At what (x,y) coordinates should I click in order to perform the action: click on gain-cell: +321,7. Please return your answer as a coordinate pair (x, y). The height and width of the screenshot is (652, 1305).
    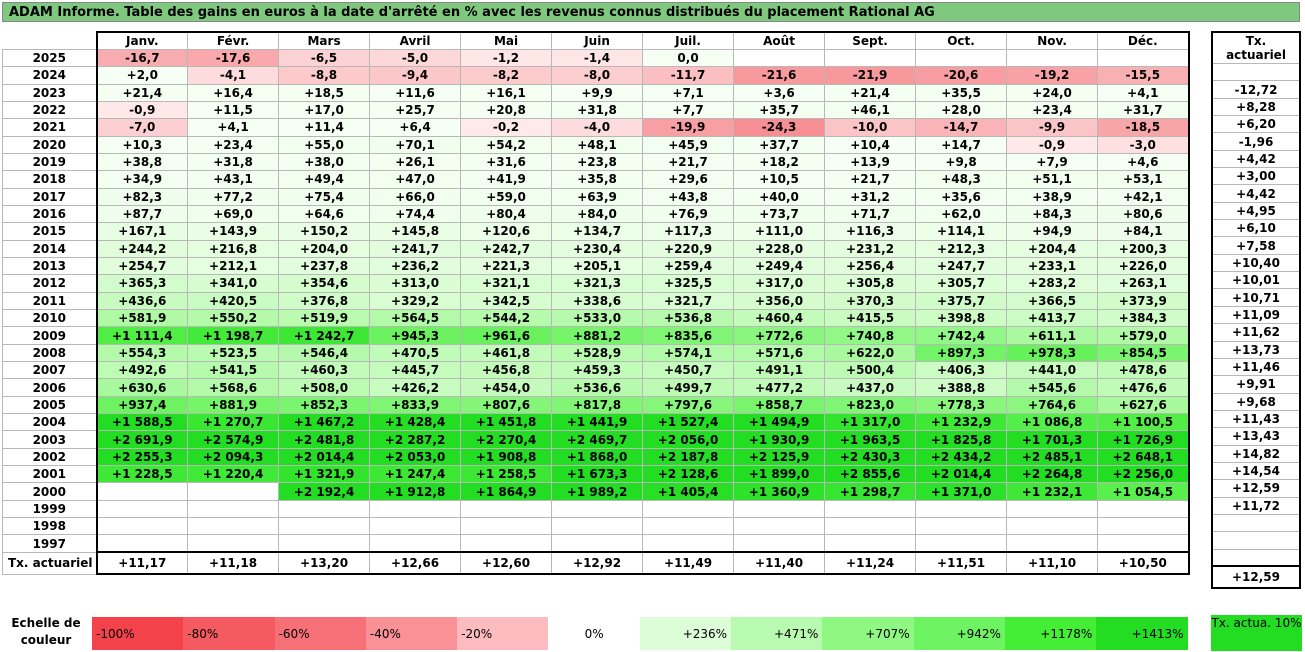
    Looking at the image, I should click on (688, 301).